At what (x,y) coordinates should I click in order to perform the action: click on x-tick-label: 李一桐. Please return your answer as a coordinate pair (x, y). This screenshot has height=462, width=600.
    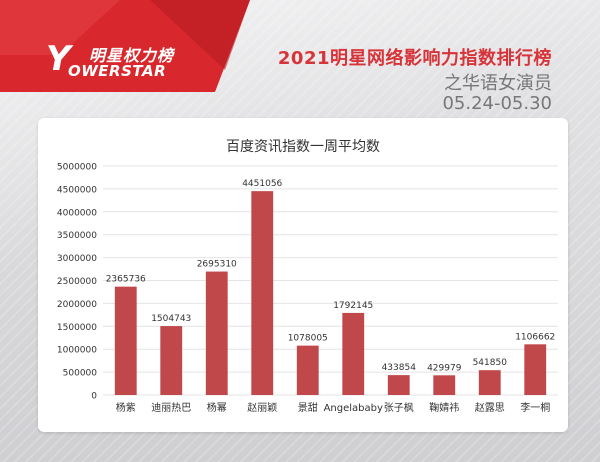
    Looking at the image, I should click on (535, 407).